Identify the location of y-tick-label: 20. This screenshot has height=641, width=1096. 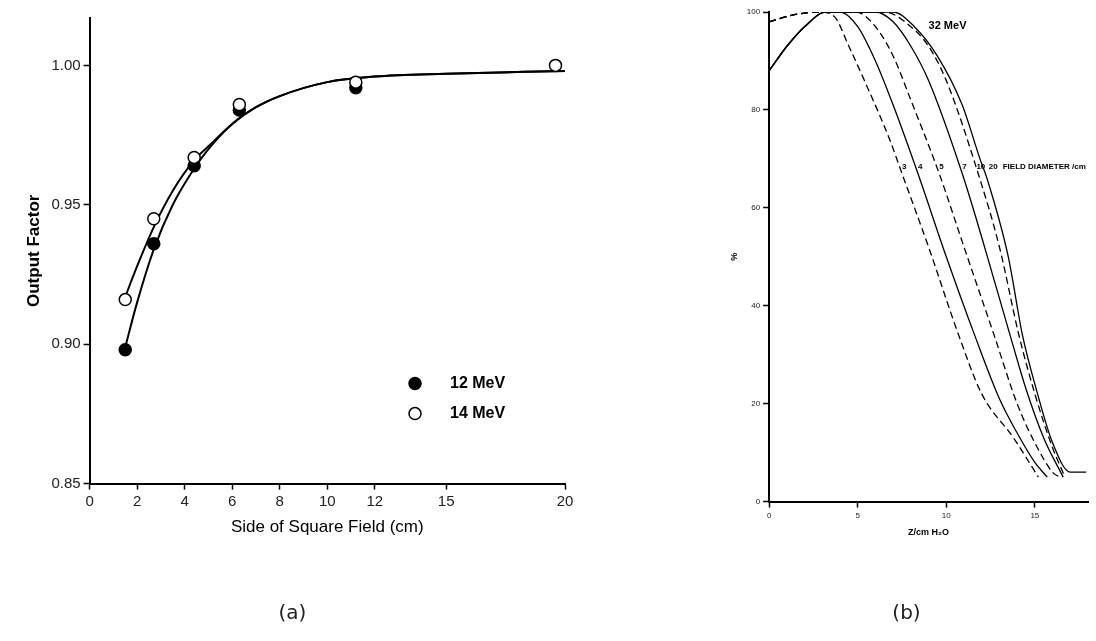
(756, 403).